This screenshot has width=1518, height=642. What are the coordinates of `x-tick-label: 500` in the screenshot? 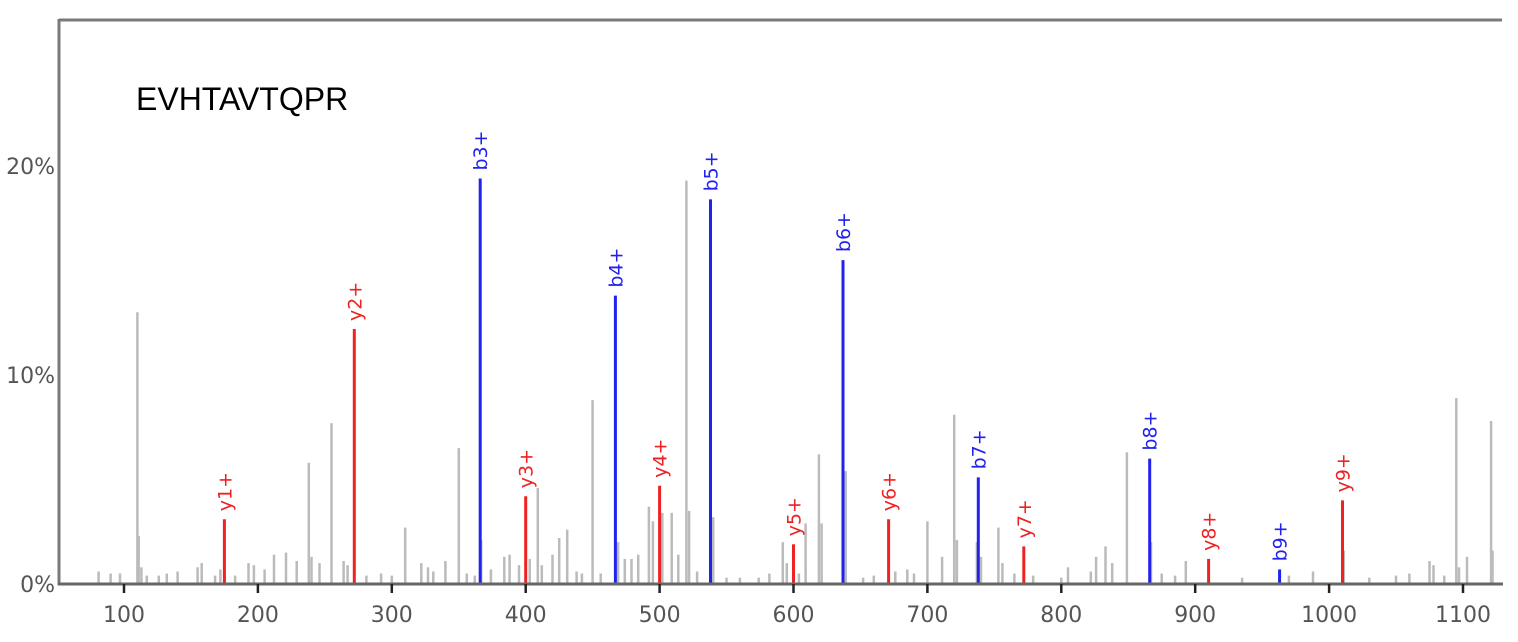 It's located at (660, 615).